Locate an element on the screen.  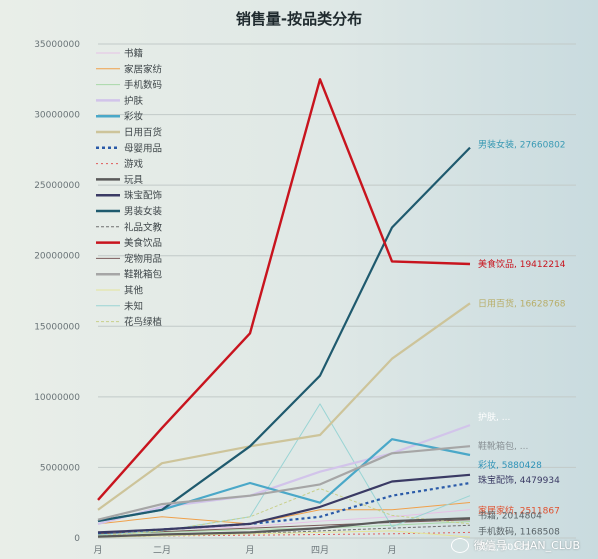
legend-label: 其他 is located at coordinates (134, 291).